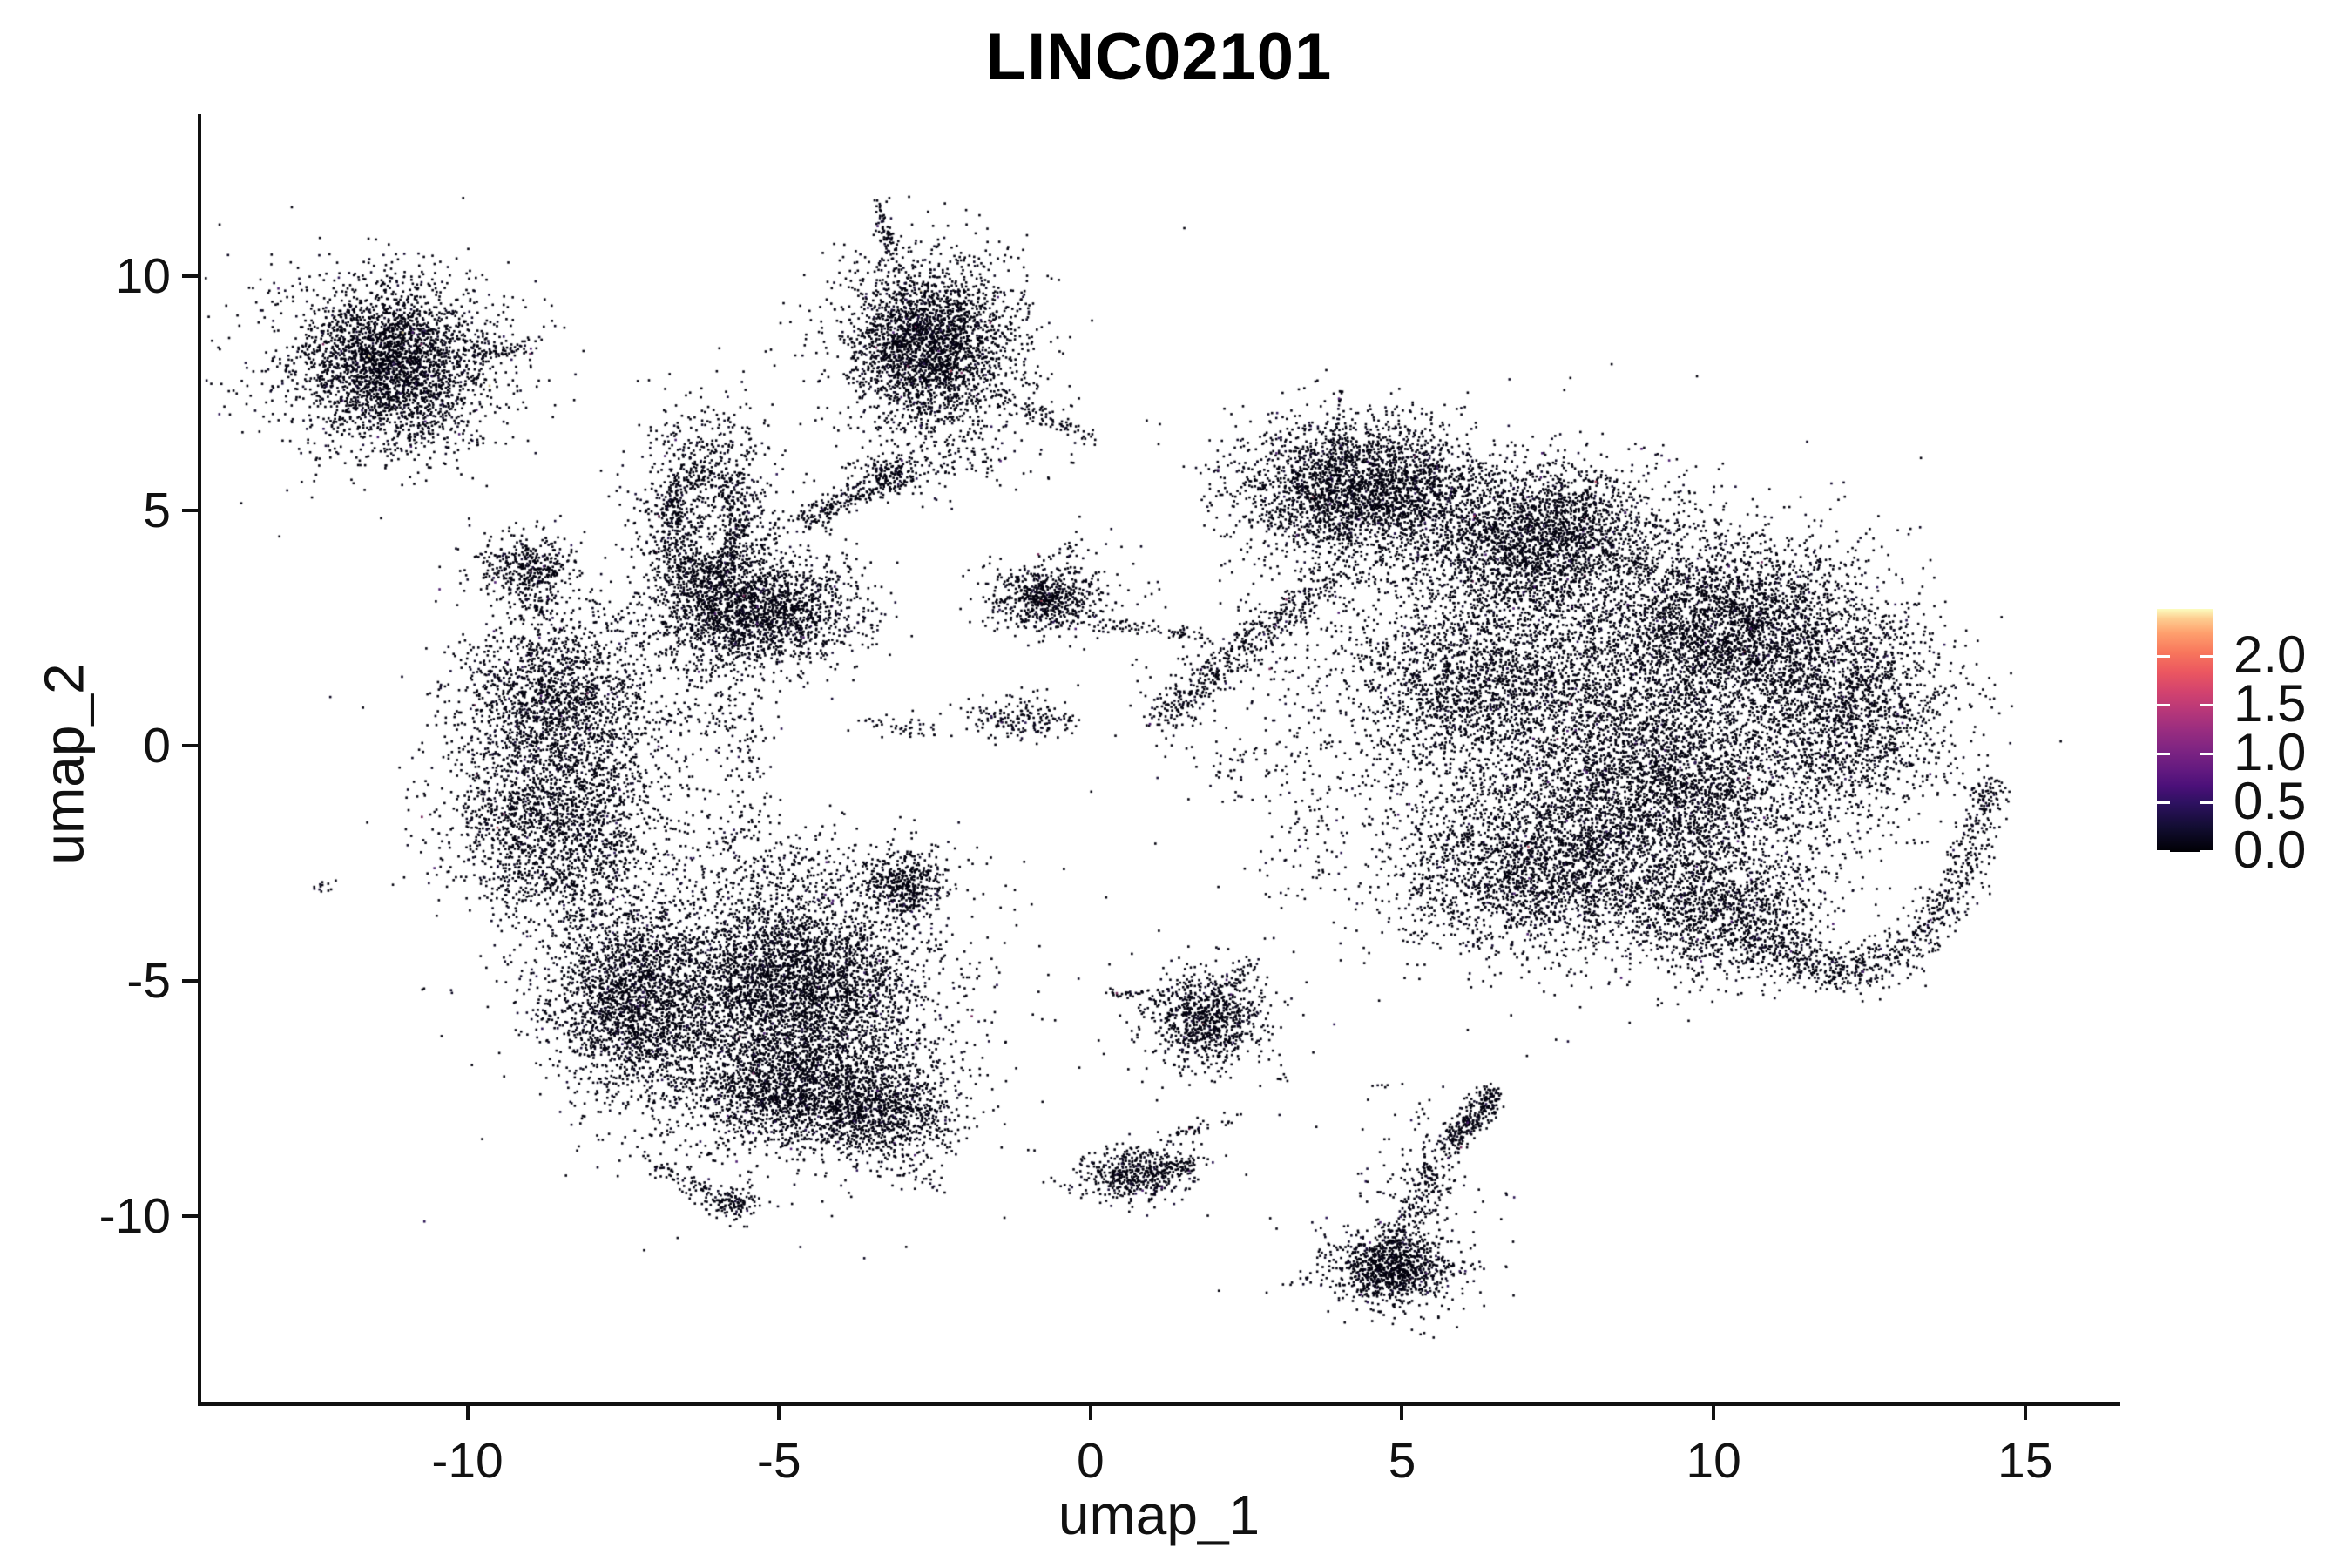 Image resolution: width=2352 pixels, height=1568 pixels. Describe the element at coordinates (1402, 1461) in the screenshot. I see `x-tick-label: 5` at that location.